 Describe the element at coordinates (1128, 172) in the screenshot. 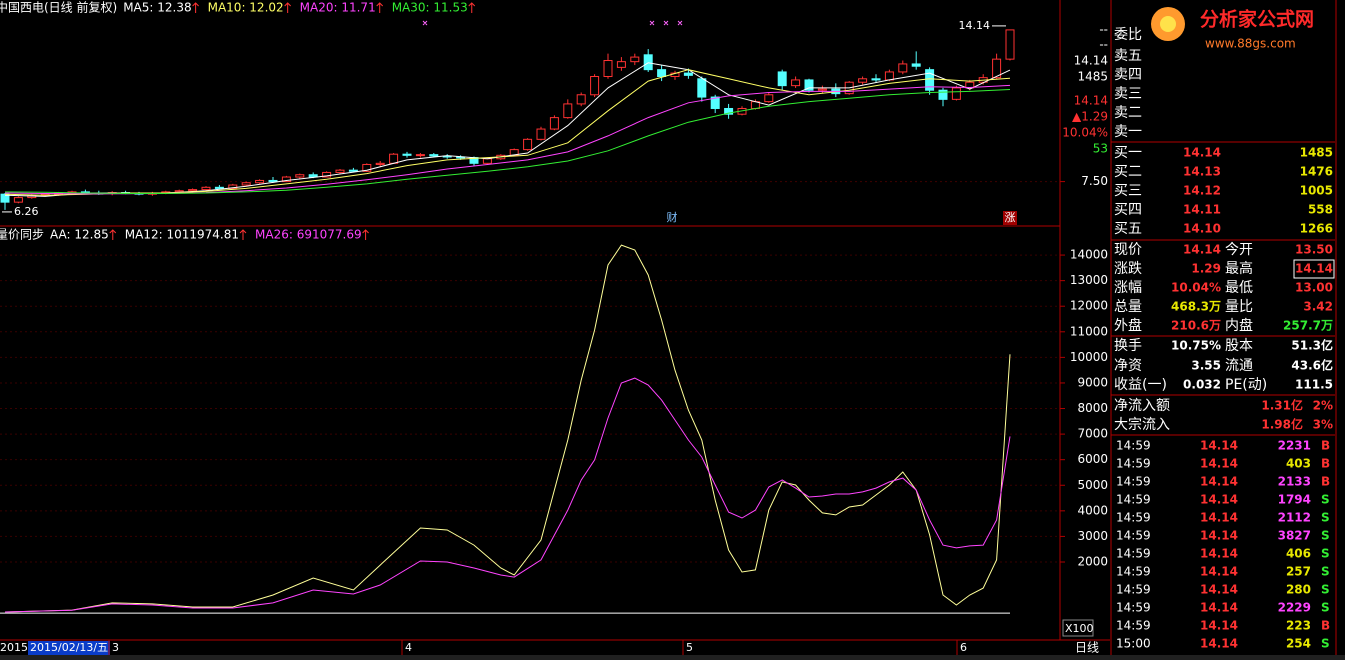

I see `book-label: 买二` at that location.